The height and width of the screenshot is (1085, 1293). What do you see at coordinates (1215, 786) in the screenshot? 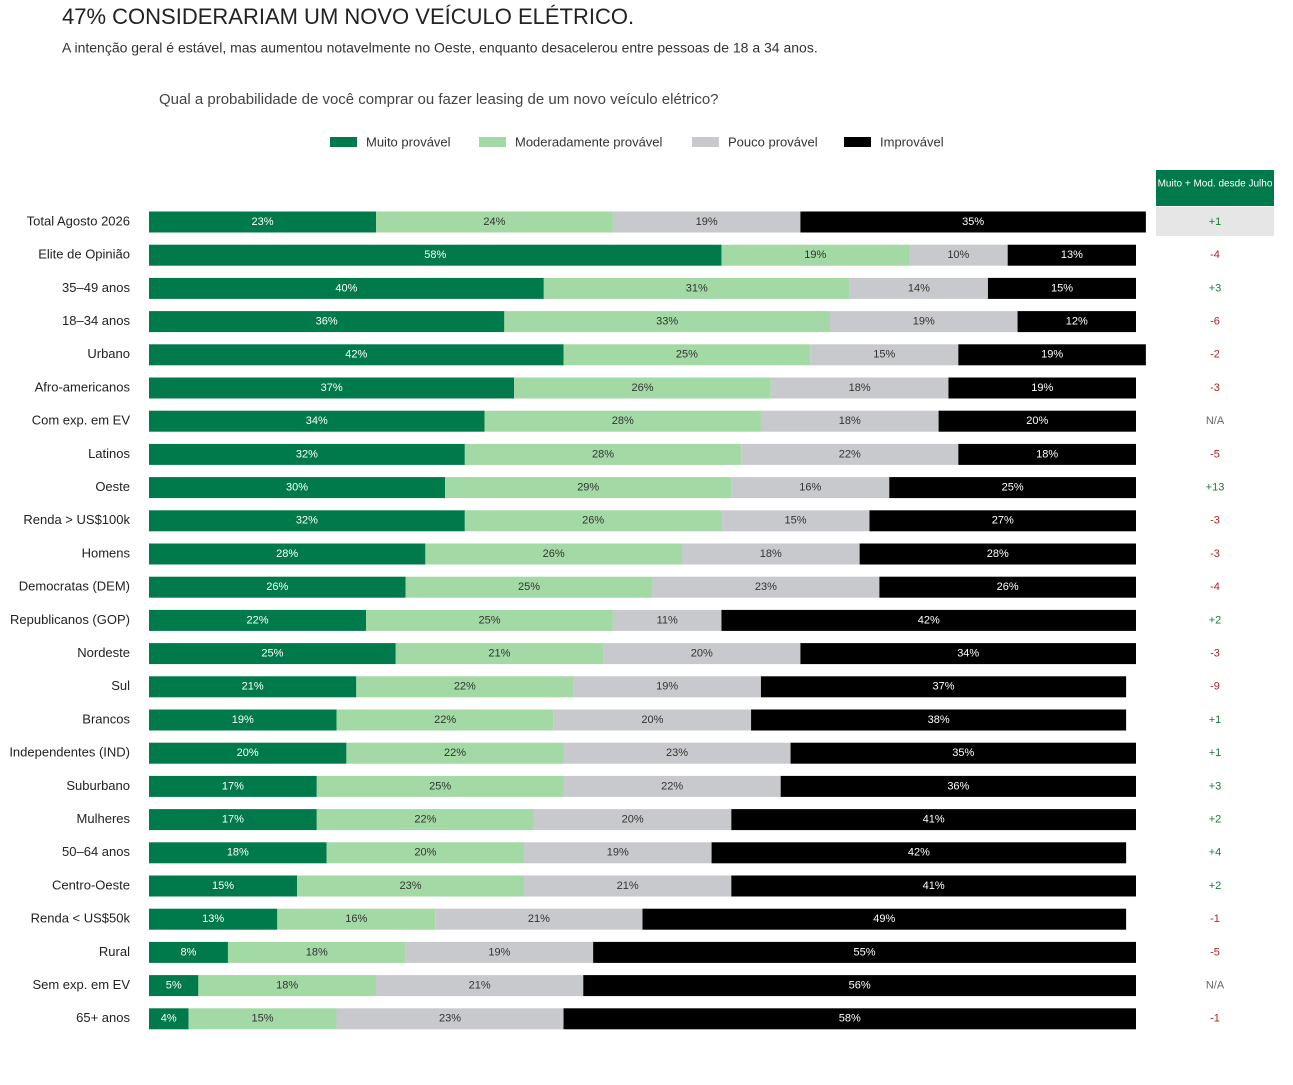
I see `change-label: +3` at bounding box center [1215, 786].